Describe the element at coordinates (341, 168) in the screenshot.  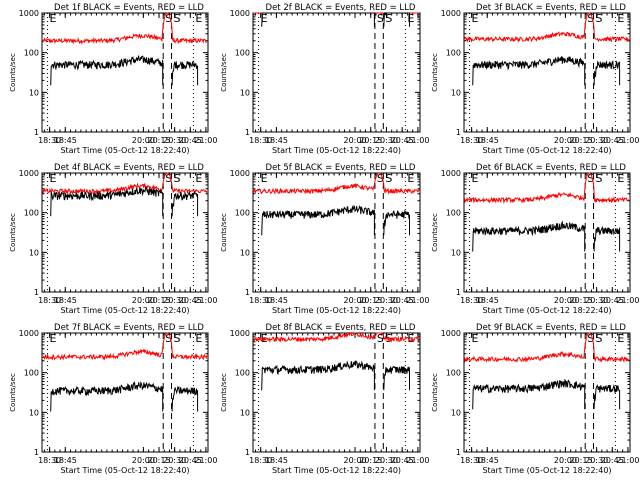
I see `panel-title: Det 5f BLACK = Events, RED = LLD` at that location.